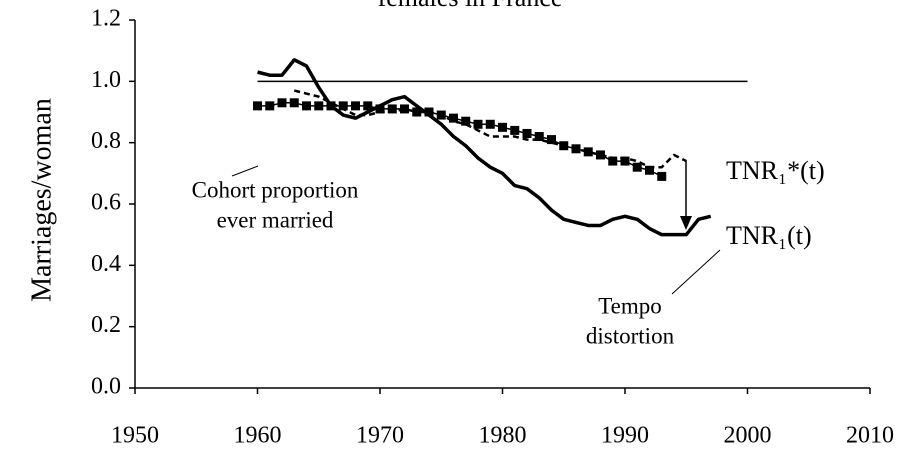 This screenshot has height=453, width=914. Describe the element at coordinates (275, 189) in the screenshot. I see `annotation: Cohort proportion` at that location.